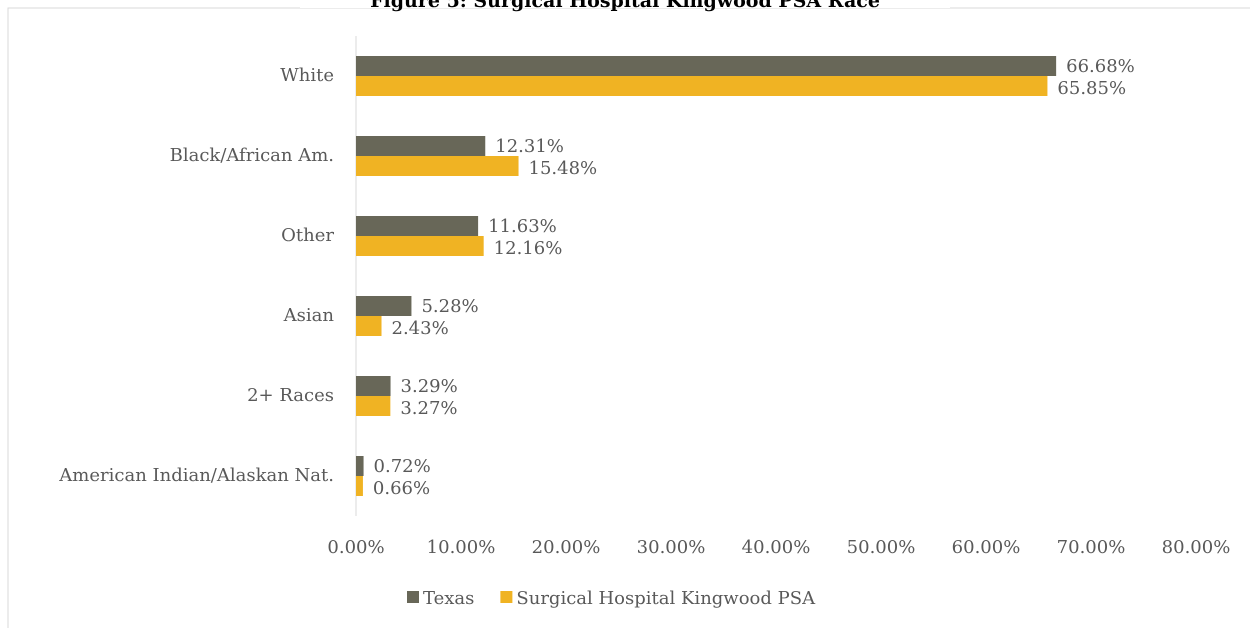  Describe the element at coordinates (1091, 88) in the screenshot. I see `value-label: 65.85%` at that location.